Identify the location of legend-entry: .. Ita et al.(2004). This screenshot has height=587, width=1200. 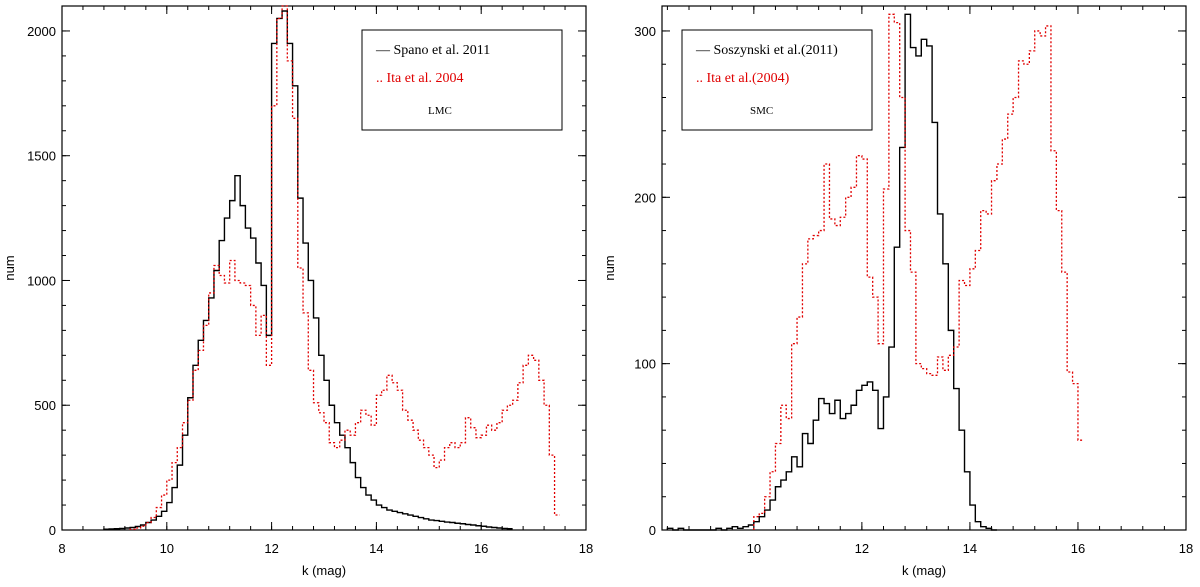
(743, 78).